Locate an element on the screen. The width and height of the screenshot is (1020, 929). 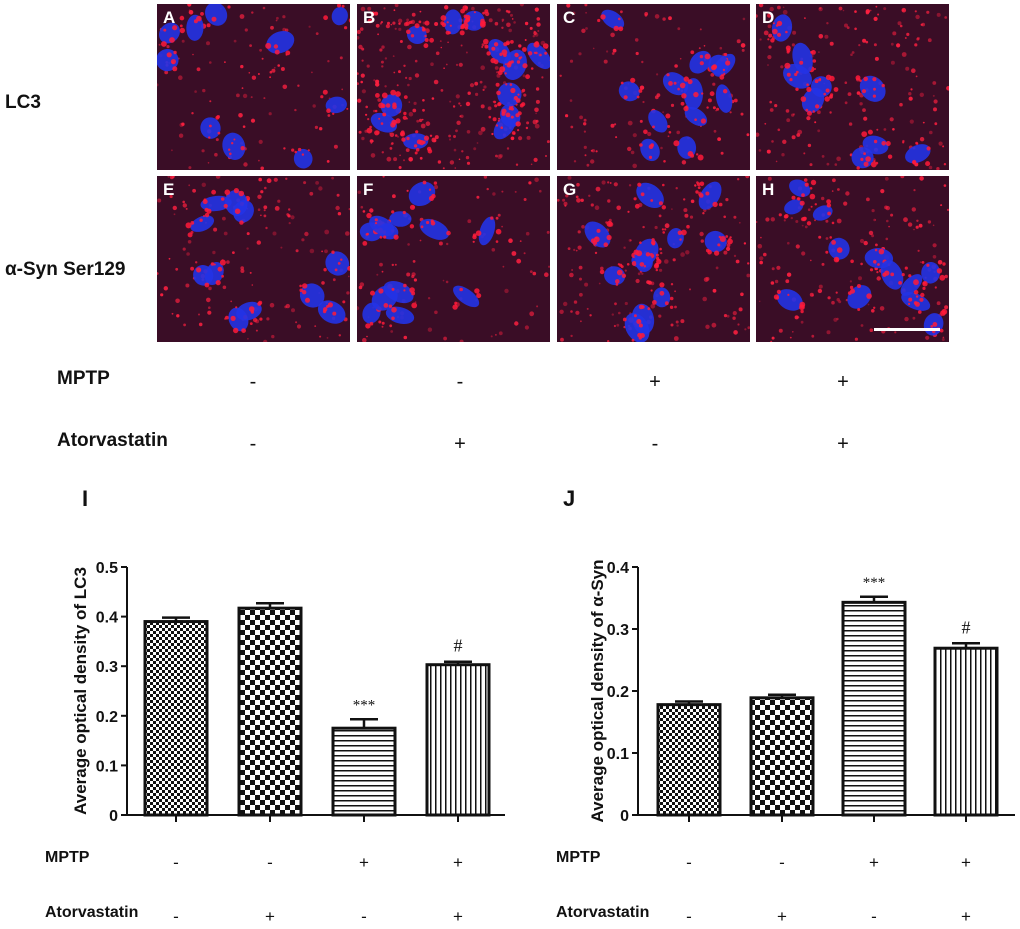
y-axis-label: Average optical density of LC3 is located at coordinates (80, 691).